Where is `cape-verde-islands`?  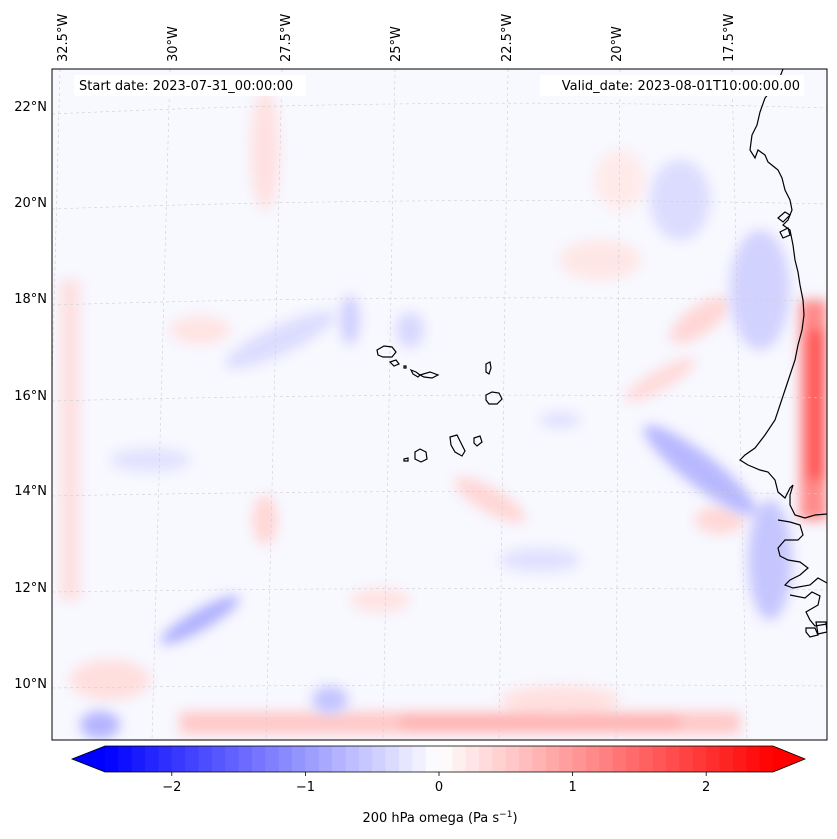
cape-verde-islands is located at coordinates (439, 404).